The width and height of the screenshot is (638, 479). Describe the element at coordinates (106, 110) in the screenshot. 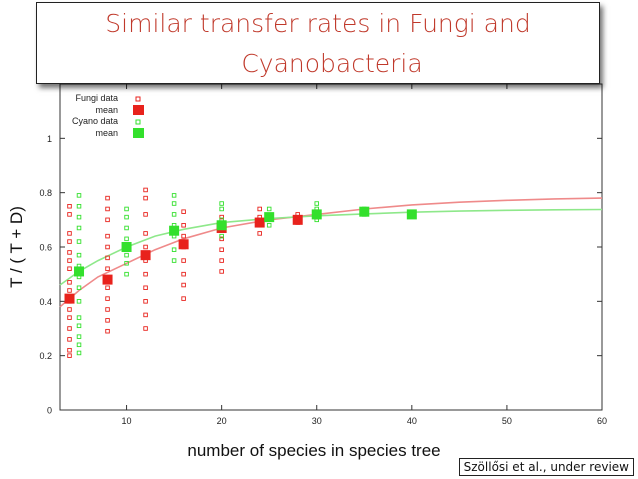

I see `legend-fungi-mean-label: mean` at that location.